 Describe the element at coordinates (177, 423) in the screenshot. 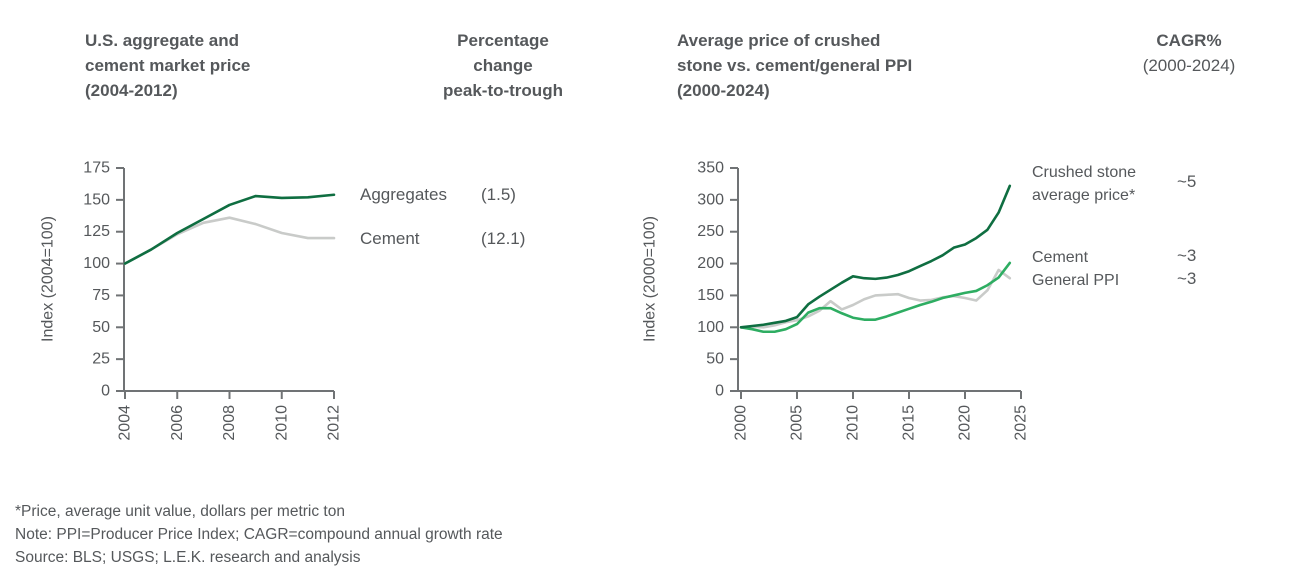

I see `svg-text: 2006` at that location.